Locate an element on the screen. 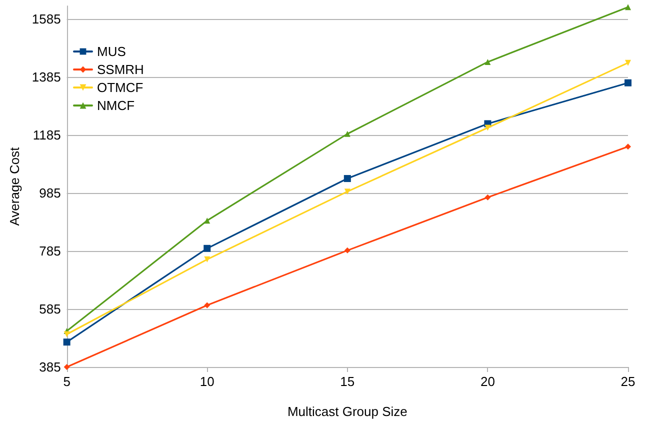  y-tick-label: 985 is located at coordinates (50, 193).